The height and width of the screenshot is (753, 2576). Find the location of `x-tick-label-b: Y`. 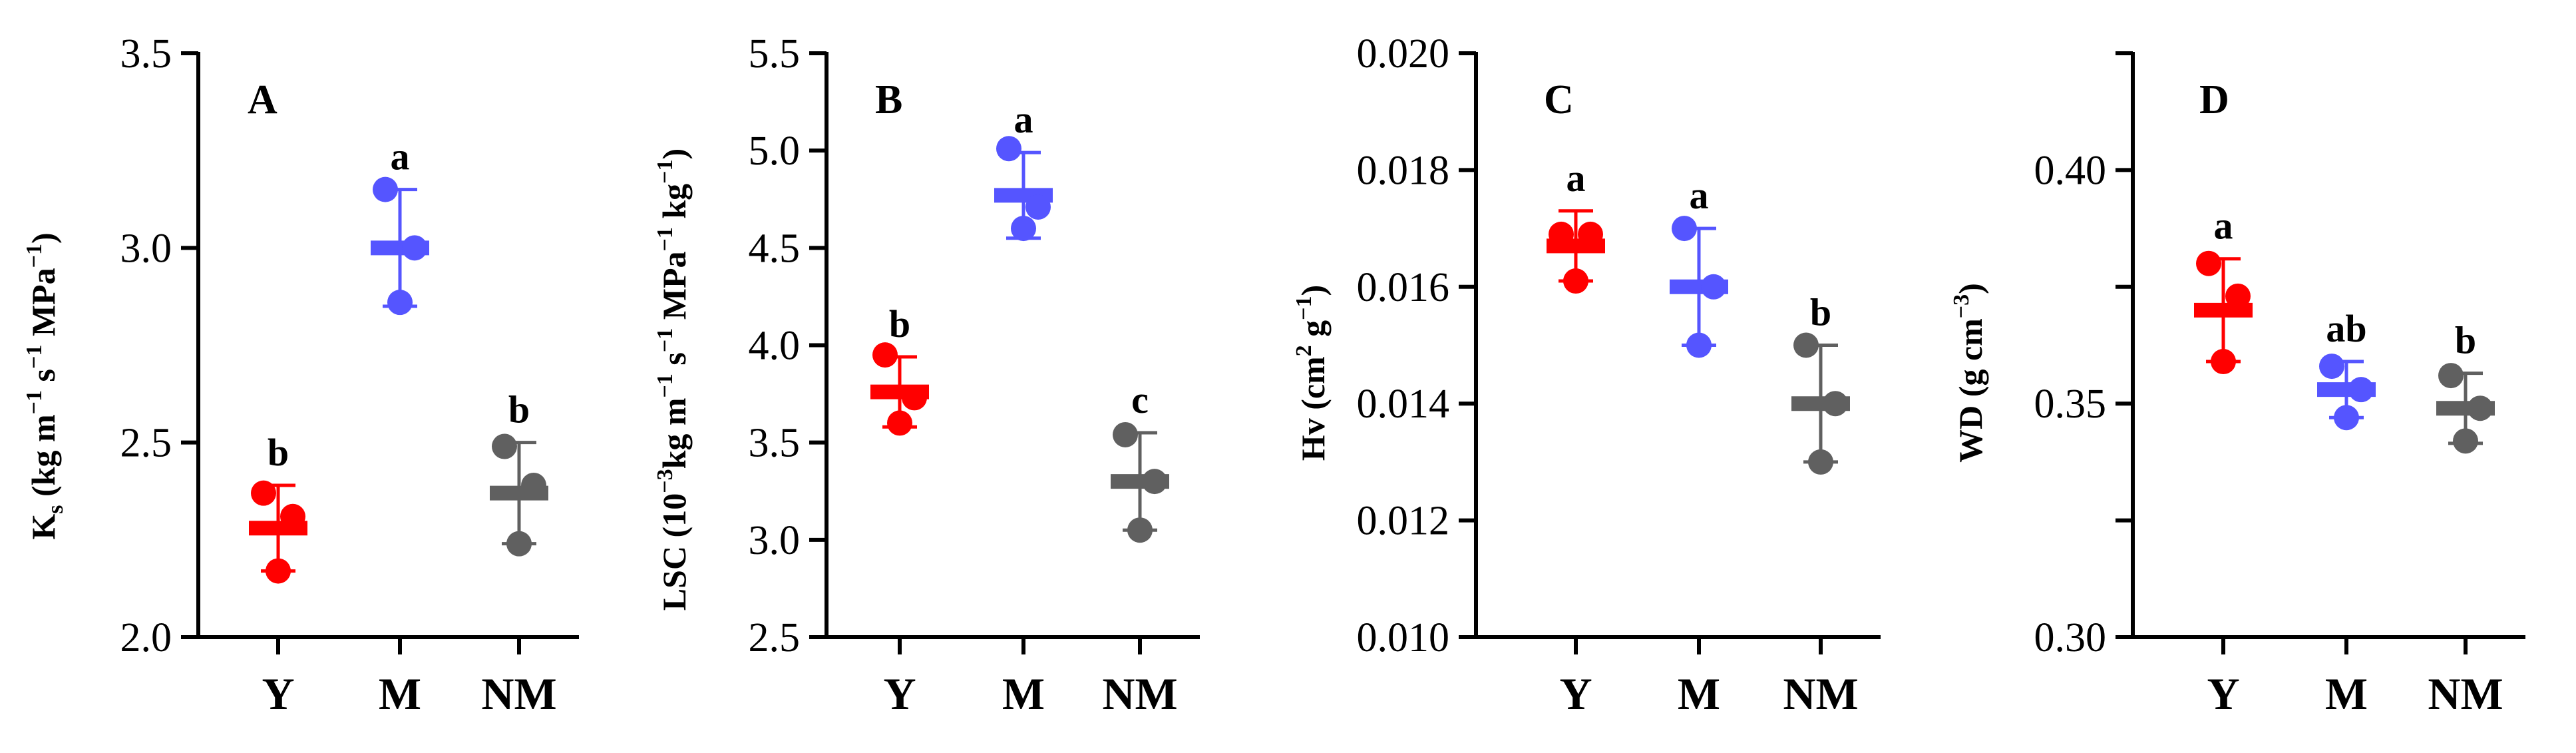

x-tick-label-b: Y is located at coordinates (900, 693).